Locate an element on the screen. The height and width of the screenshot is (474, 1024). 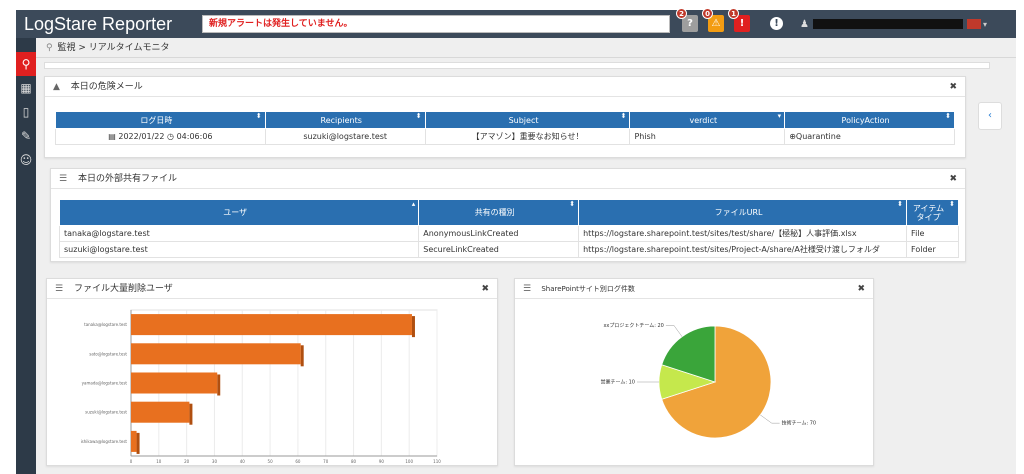
x-tick-label: 0 is located at coordinates (131, 461).